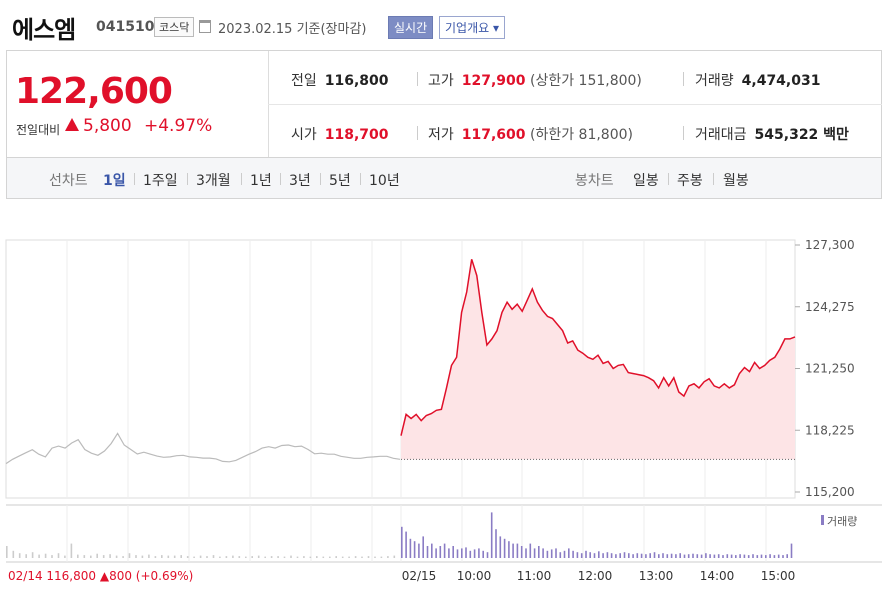 Image resolution: width=888 pixels, height=594 pixels. Describe the element at coordinates (300, 181) in the screenshot. I see `tab-3year: 3년` at that location.